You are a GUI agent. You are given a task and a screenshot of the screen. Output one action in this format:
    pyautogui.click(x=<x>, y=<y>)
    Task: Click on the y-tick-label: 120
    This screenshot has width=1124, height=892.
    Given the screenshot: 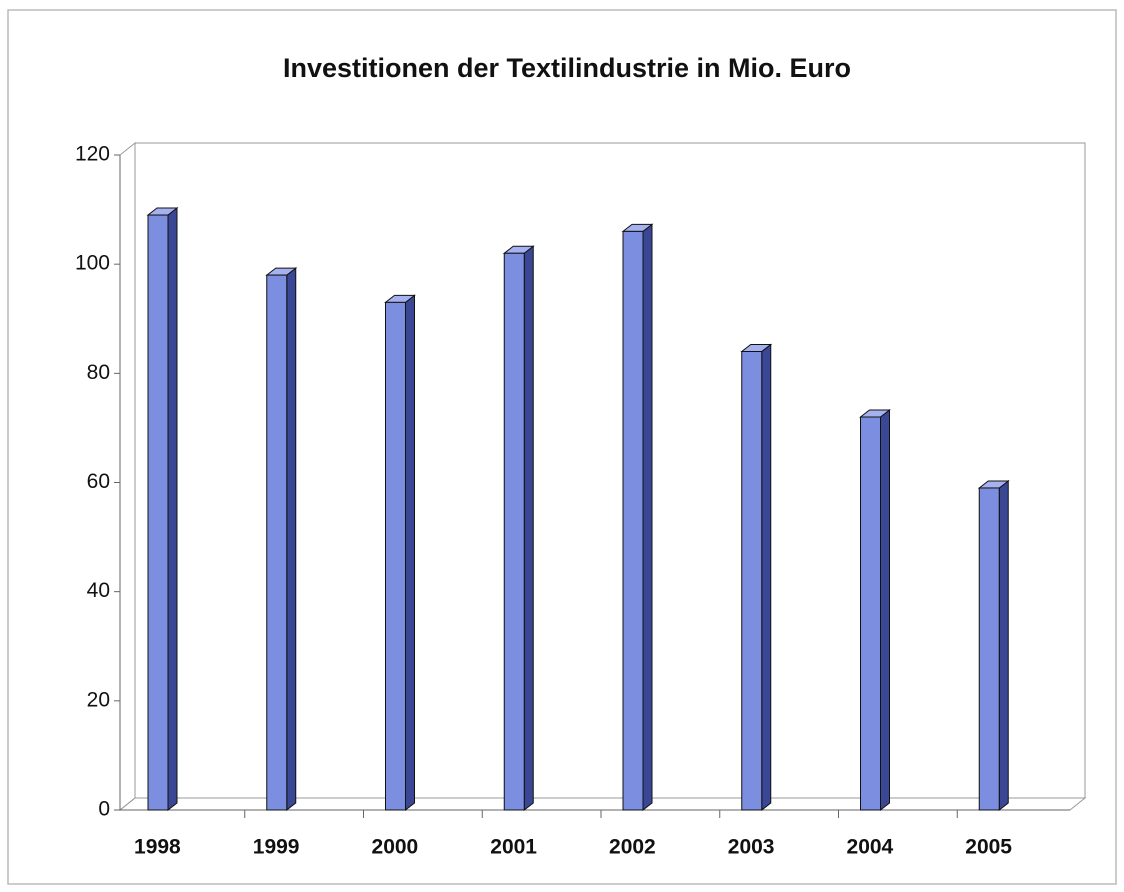 What is the action you would take?
    pyautogui.click(x=92, y=154)
    